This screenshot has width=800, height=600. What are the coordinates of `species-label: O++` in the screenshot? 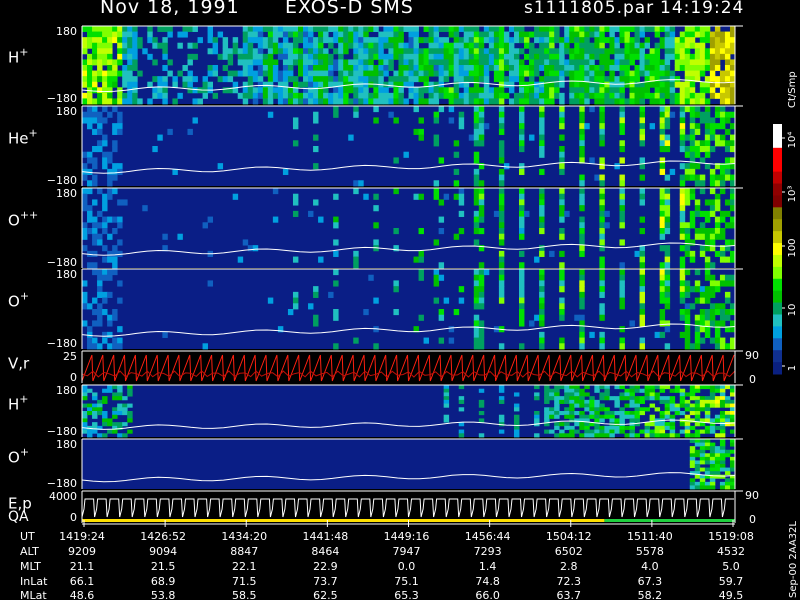 It's located at (23, 219).